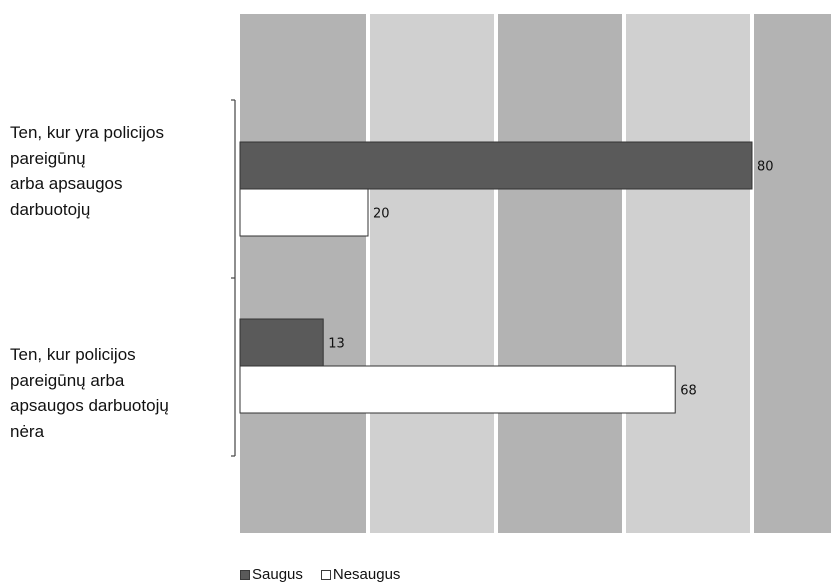 The width and height of the screenshot is (831, 585). I want to click on category-label-line: Ten, kur yra policijos, so click(87, 132).